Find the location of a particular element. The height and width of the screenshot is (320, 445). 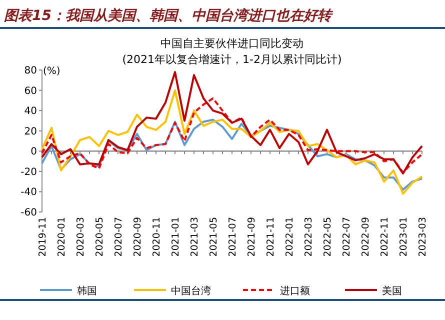

y-tick-label: -60 is located at coordinates (28, 213).